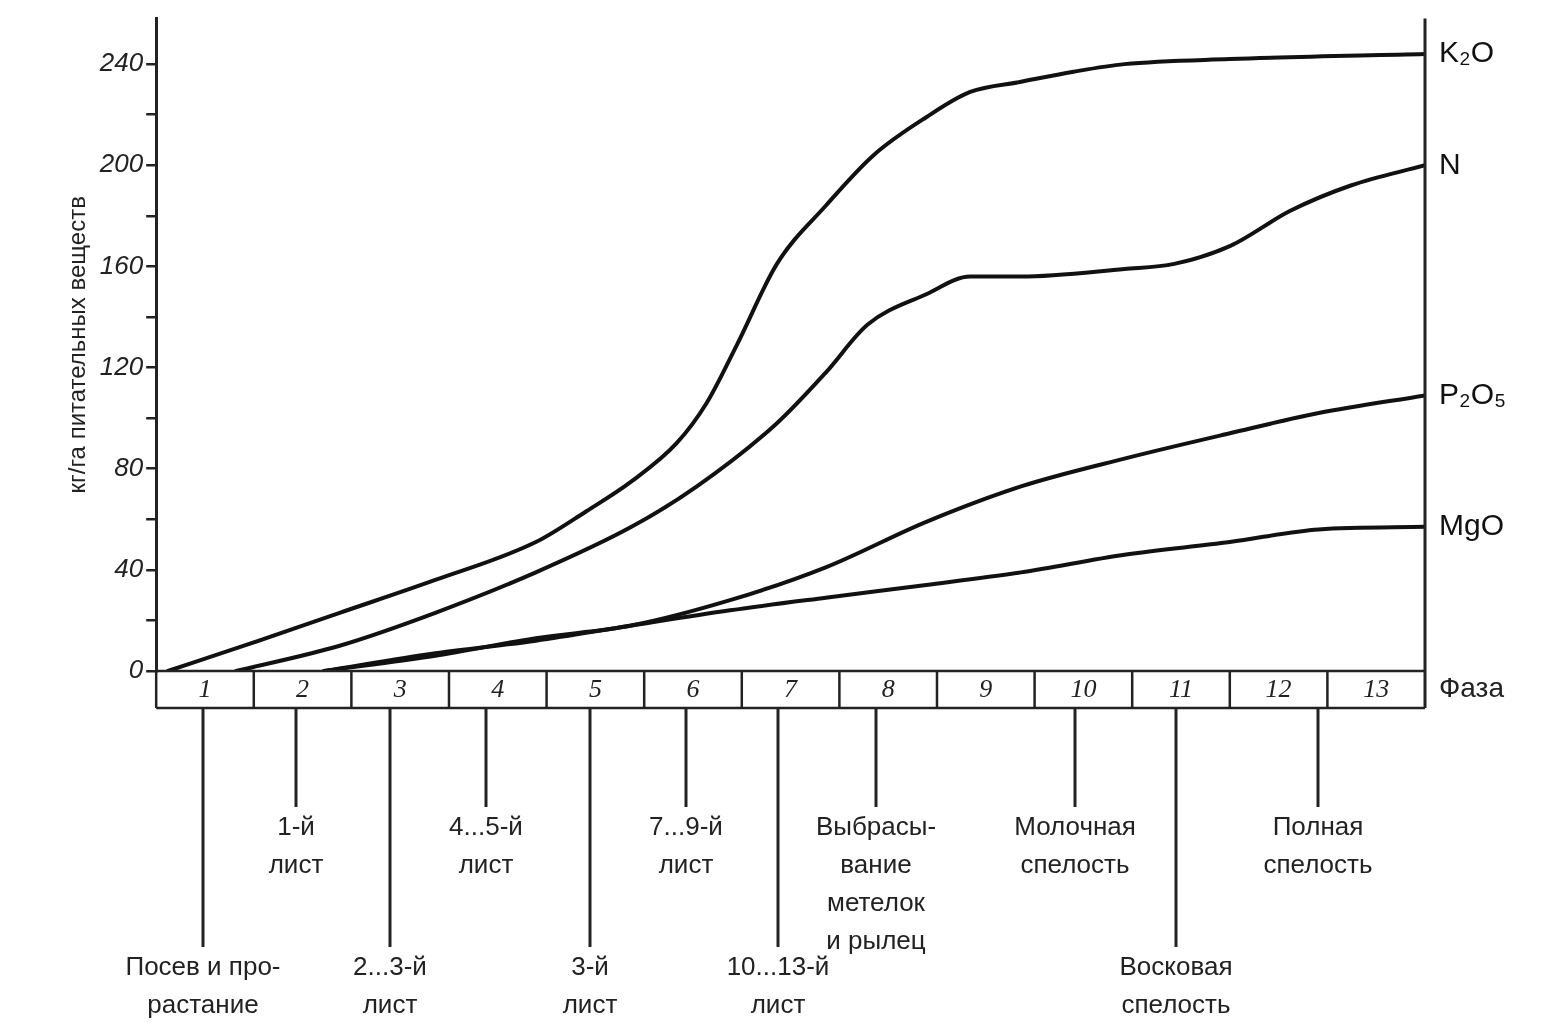  Describe the element at coordinates (129, 568) in the screenshot. I see `y-tick-label: 40` at that location.